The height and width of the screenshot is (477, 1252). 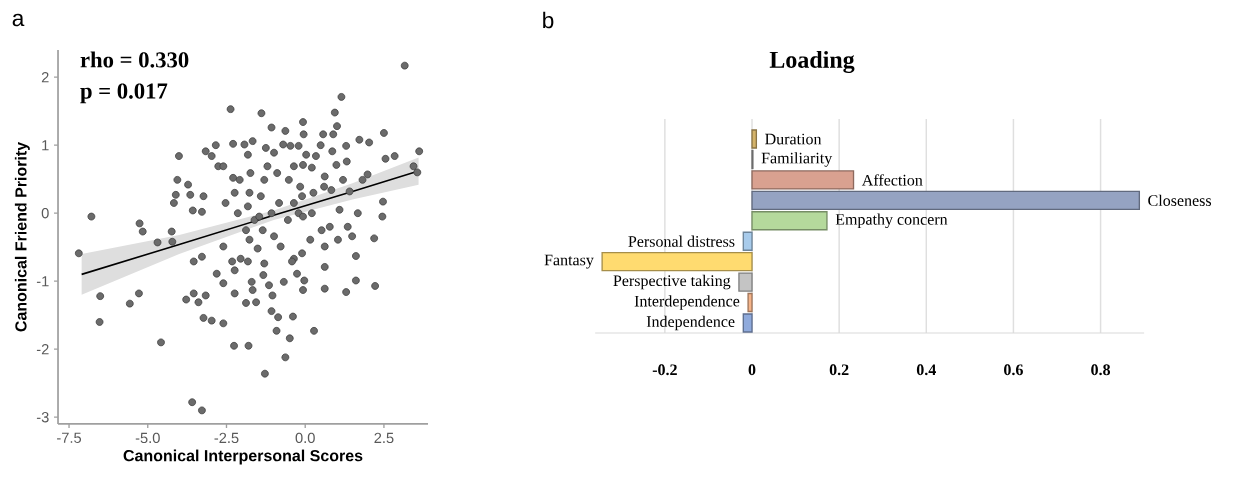 What do you see at coordinates (305, 438) in the screenshot?
I see `x-tick-label: 0.0` at bounding box center [305, 438].